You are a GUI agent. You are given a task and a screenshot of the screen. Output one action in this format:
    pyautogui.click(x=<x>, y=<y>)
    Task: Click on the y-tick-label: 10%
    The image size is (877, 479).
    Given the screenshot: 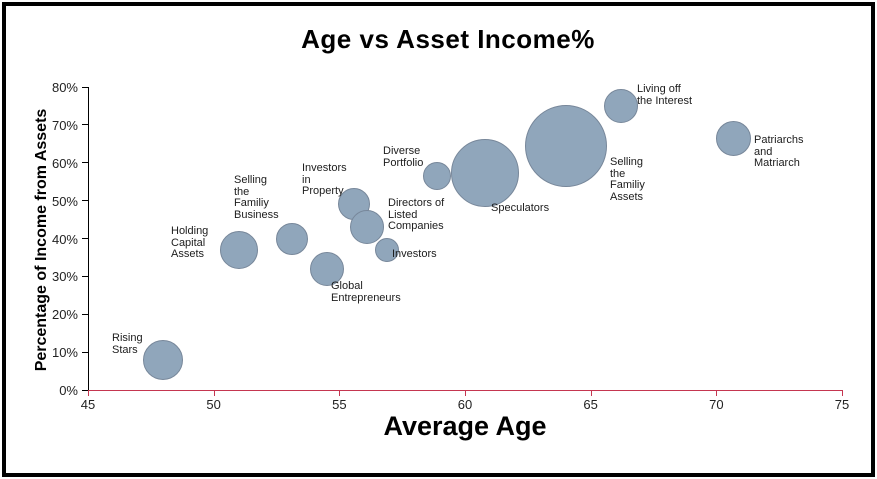 What is the action you would take?
    pyautogui.click(x=64, y=353)
    